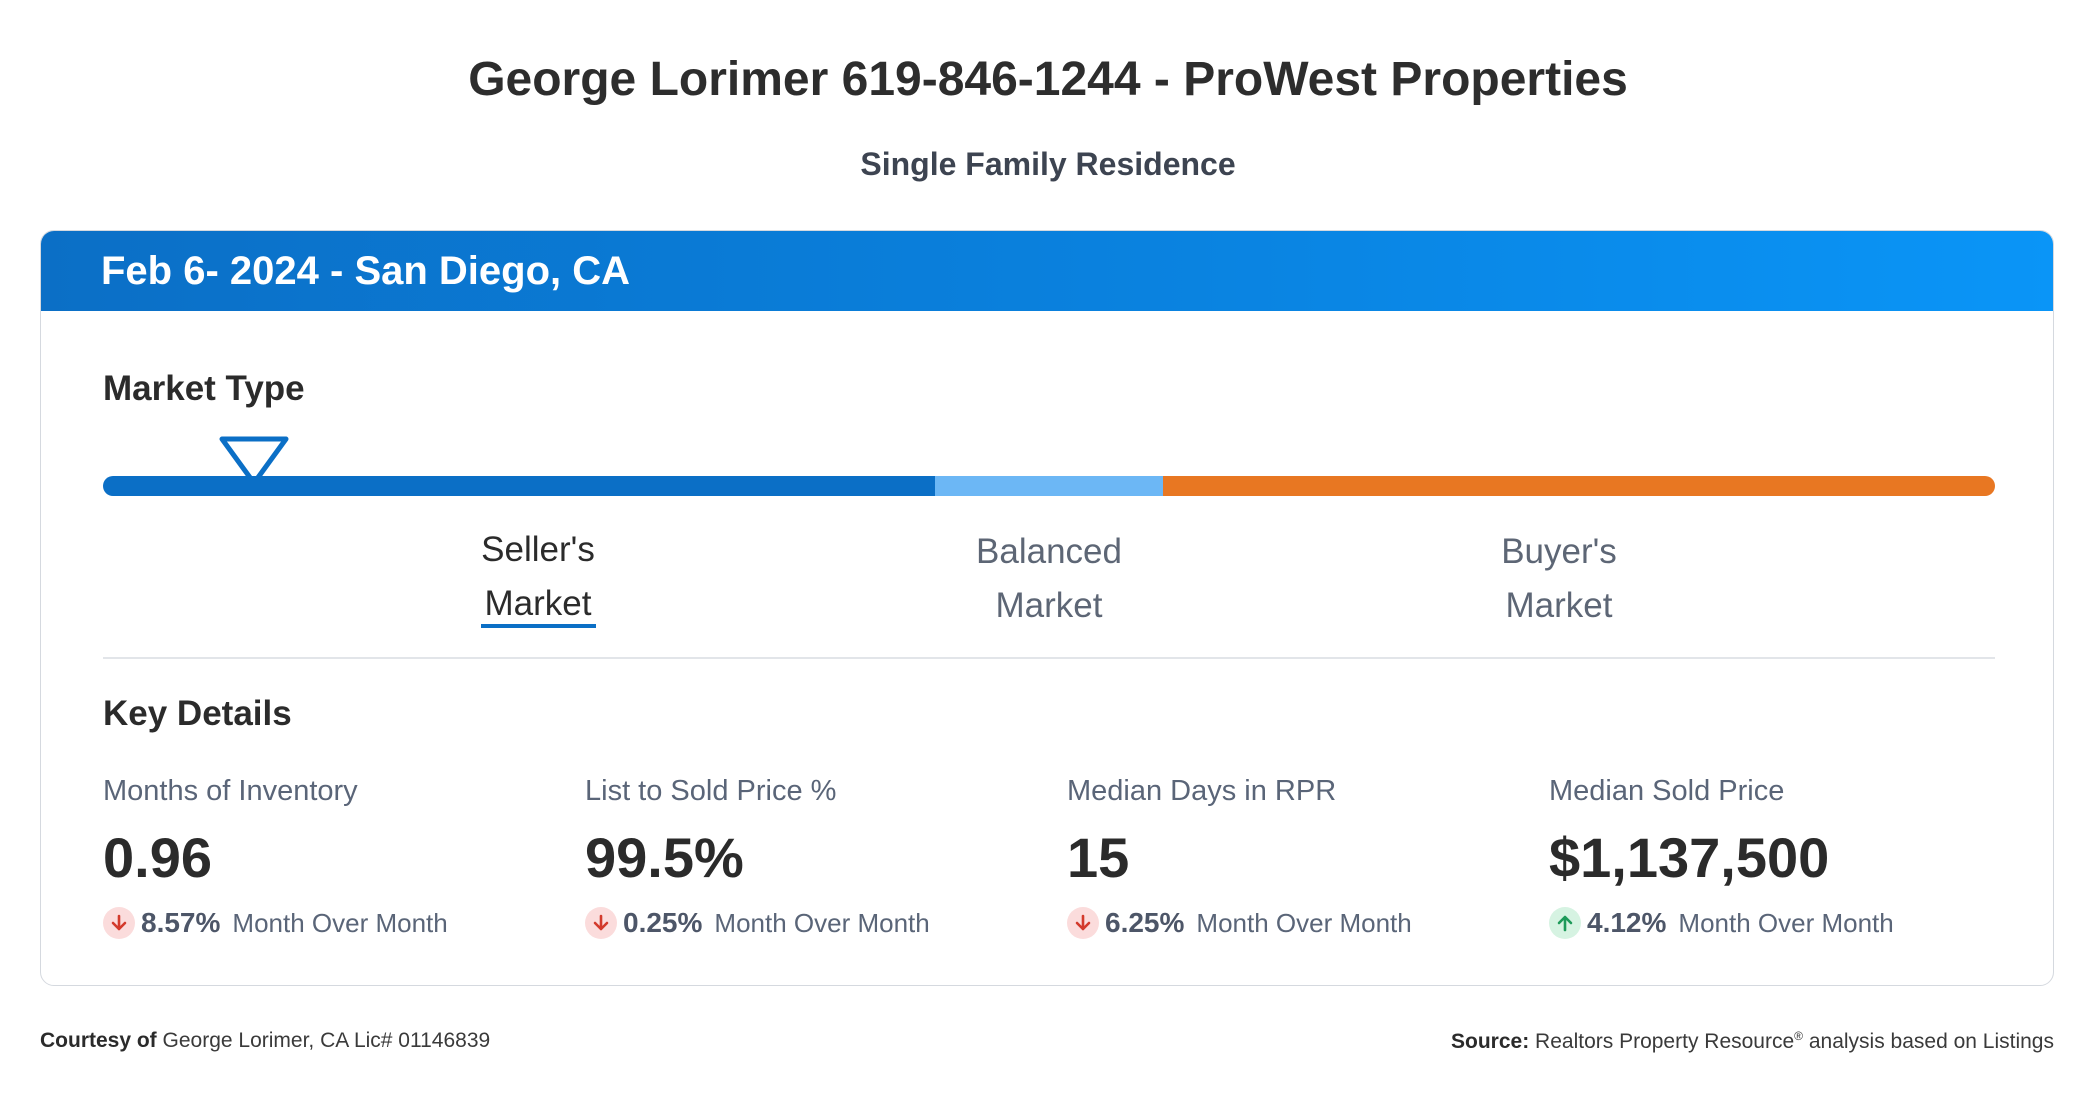  Describe the element at coordinates (1145, 922) in the screenshot. I see `metric-change-percent: 6.25%` at that location.